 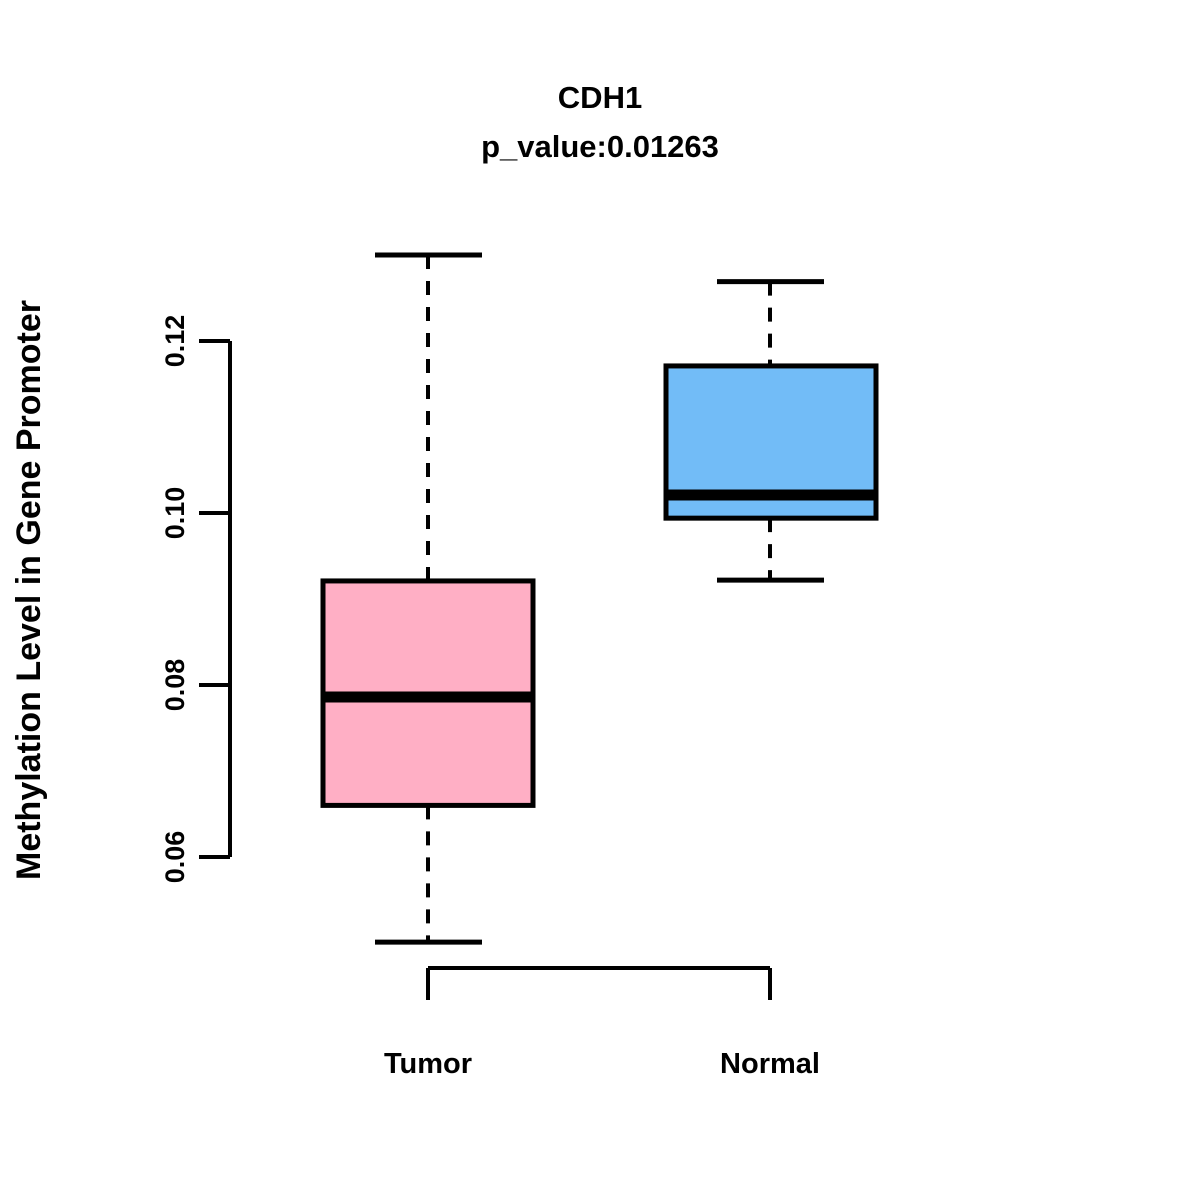 I want to click on y-axis: 0.06 0.08 0.10 0.12, so click(x=196, y=599).